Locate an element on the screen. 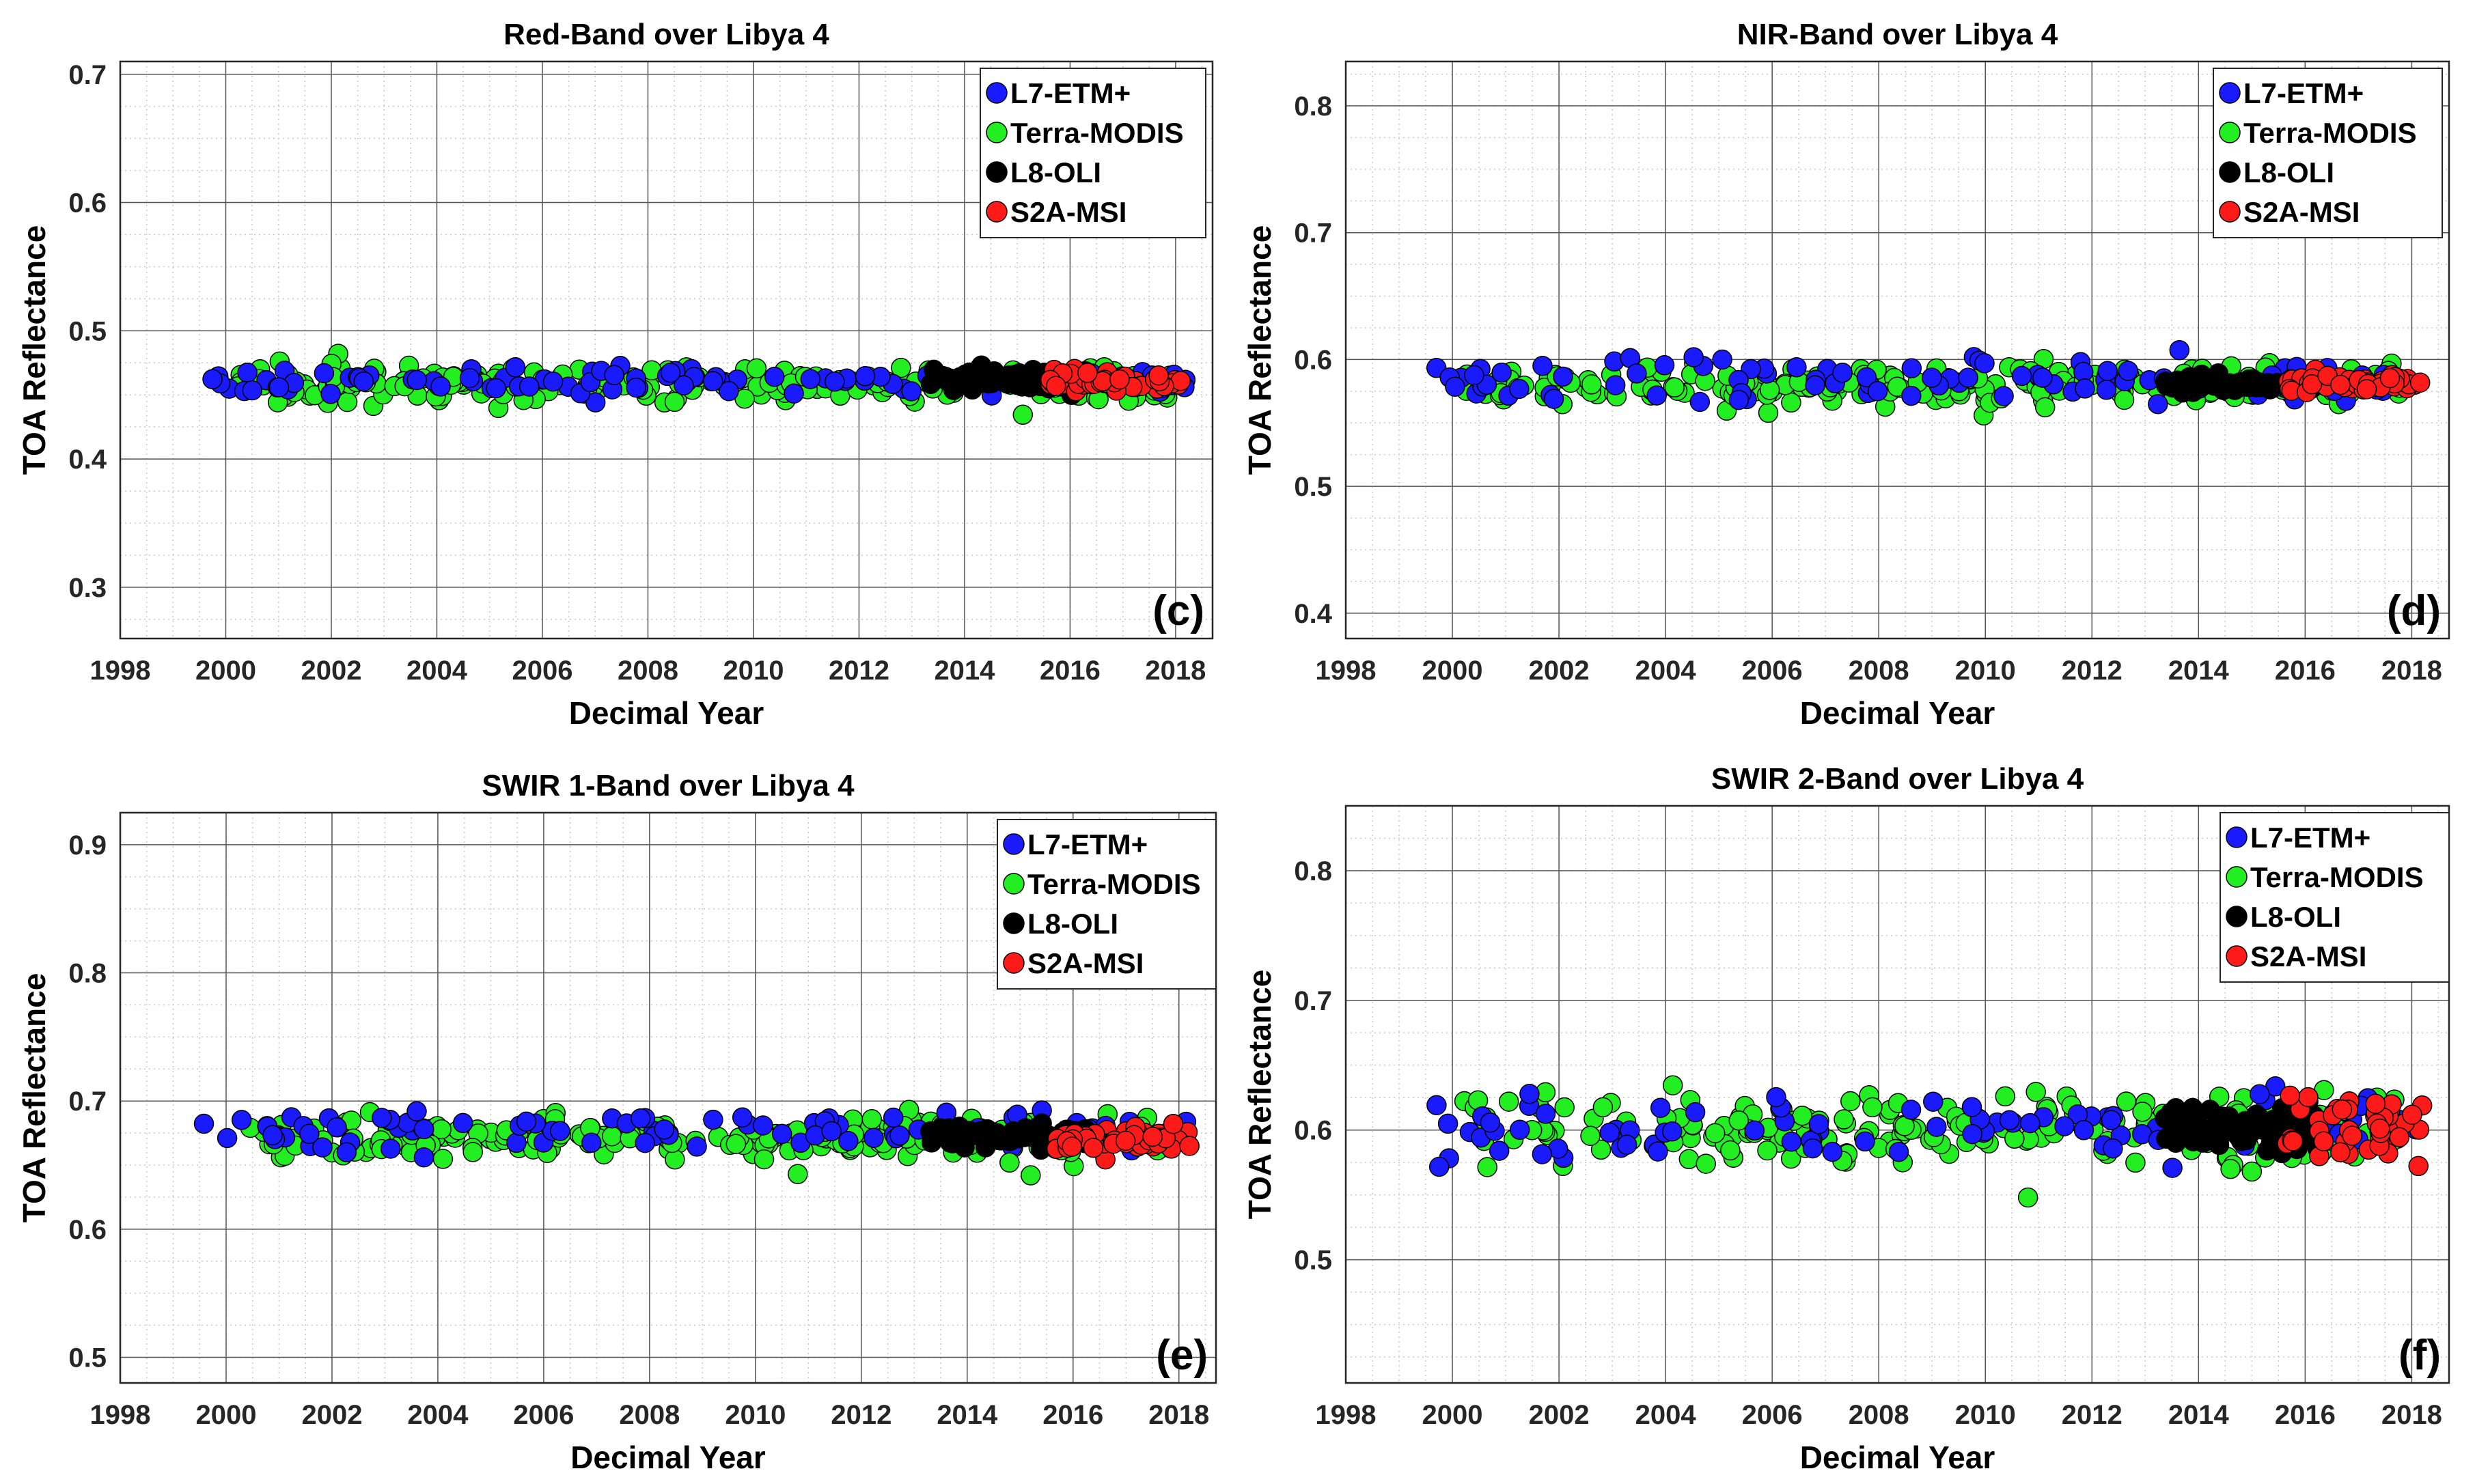 The height and width of the screenshot is (1484, 2475). x-tick-label: 2014 is located at coordinates (2199, 1415).